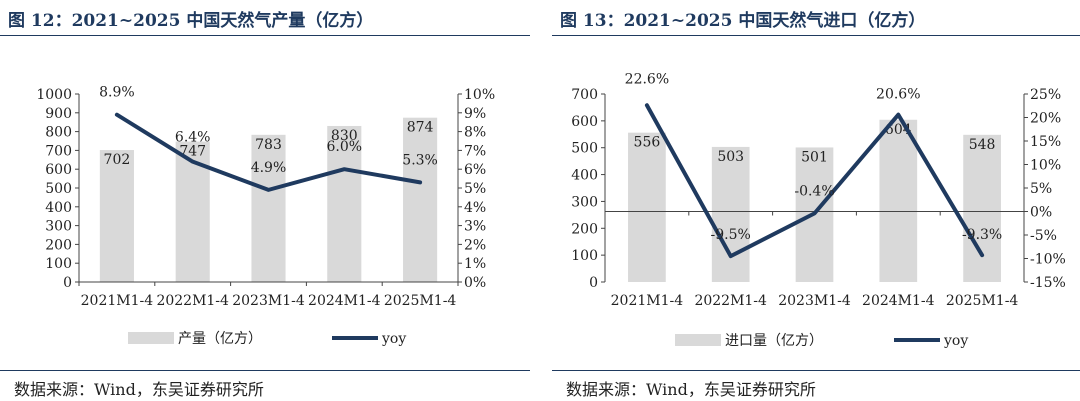  I want to click on y2-tick-label: 7%, so click(475, 151).